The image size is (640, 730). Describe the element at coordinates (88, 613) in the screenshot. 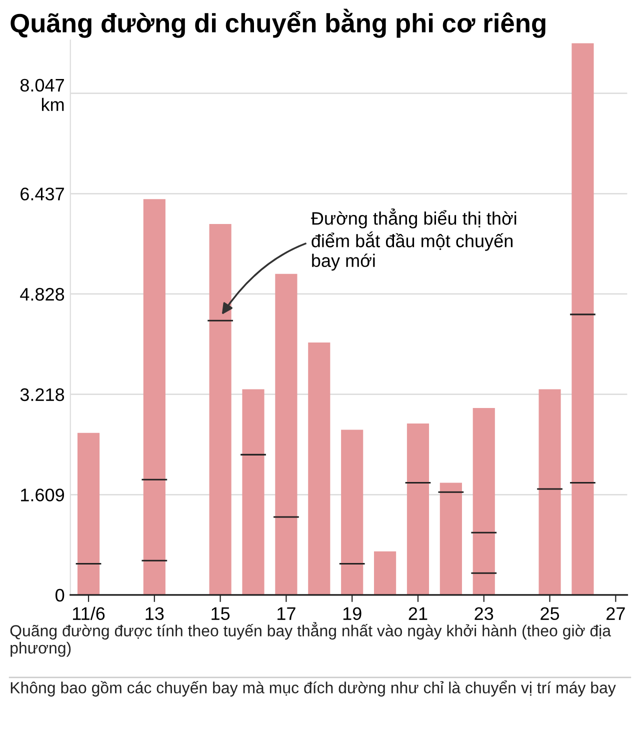

I see `x-tick-label: 11/6` at that location.